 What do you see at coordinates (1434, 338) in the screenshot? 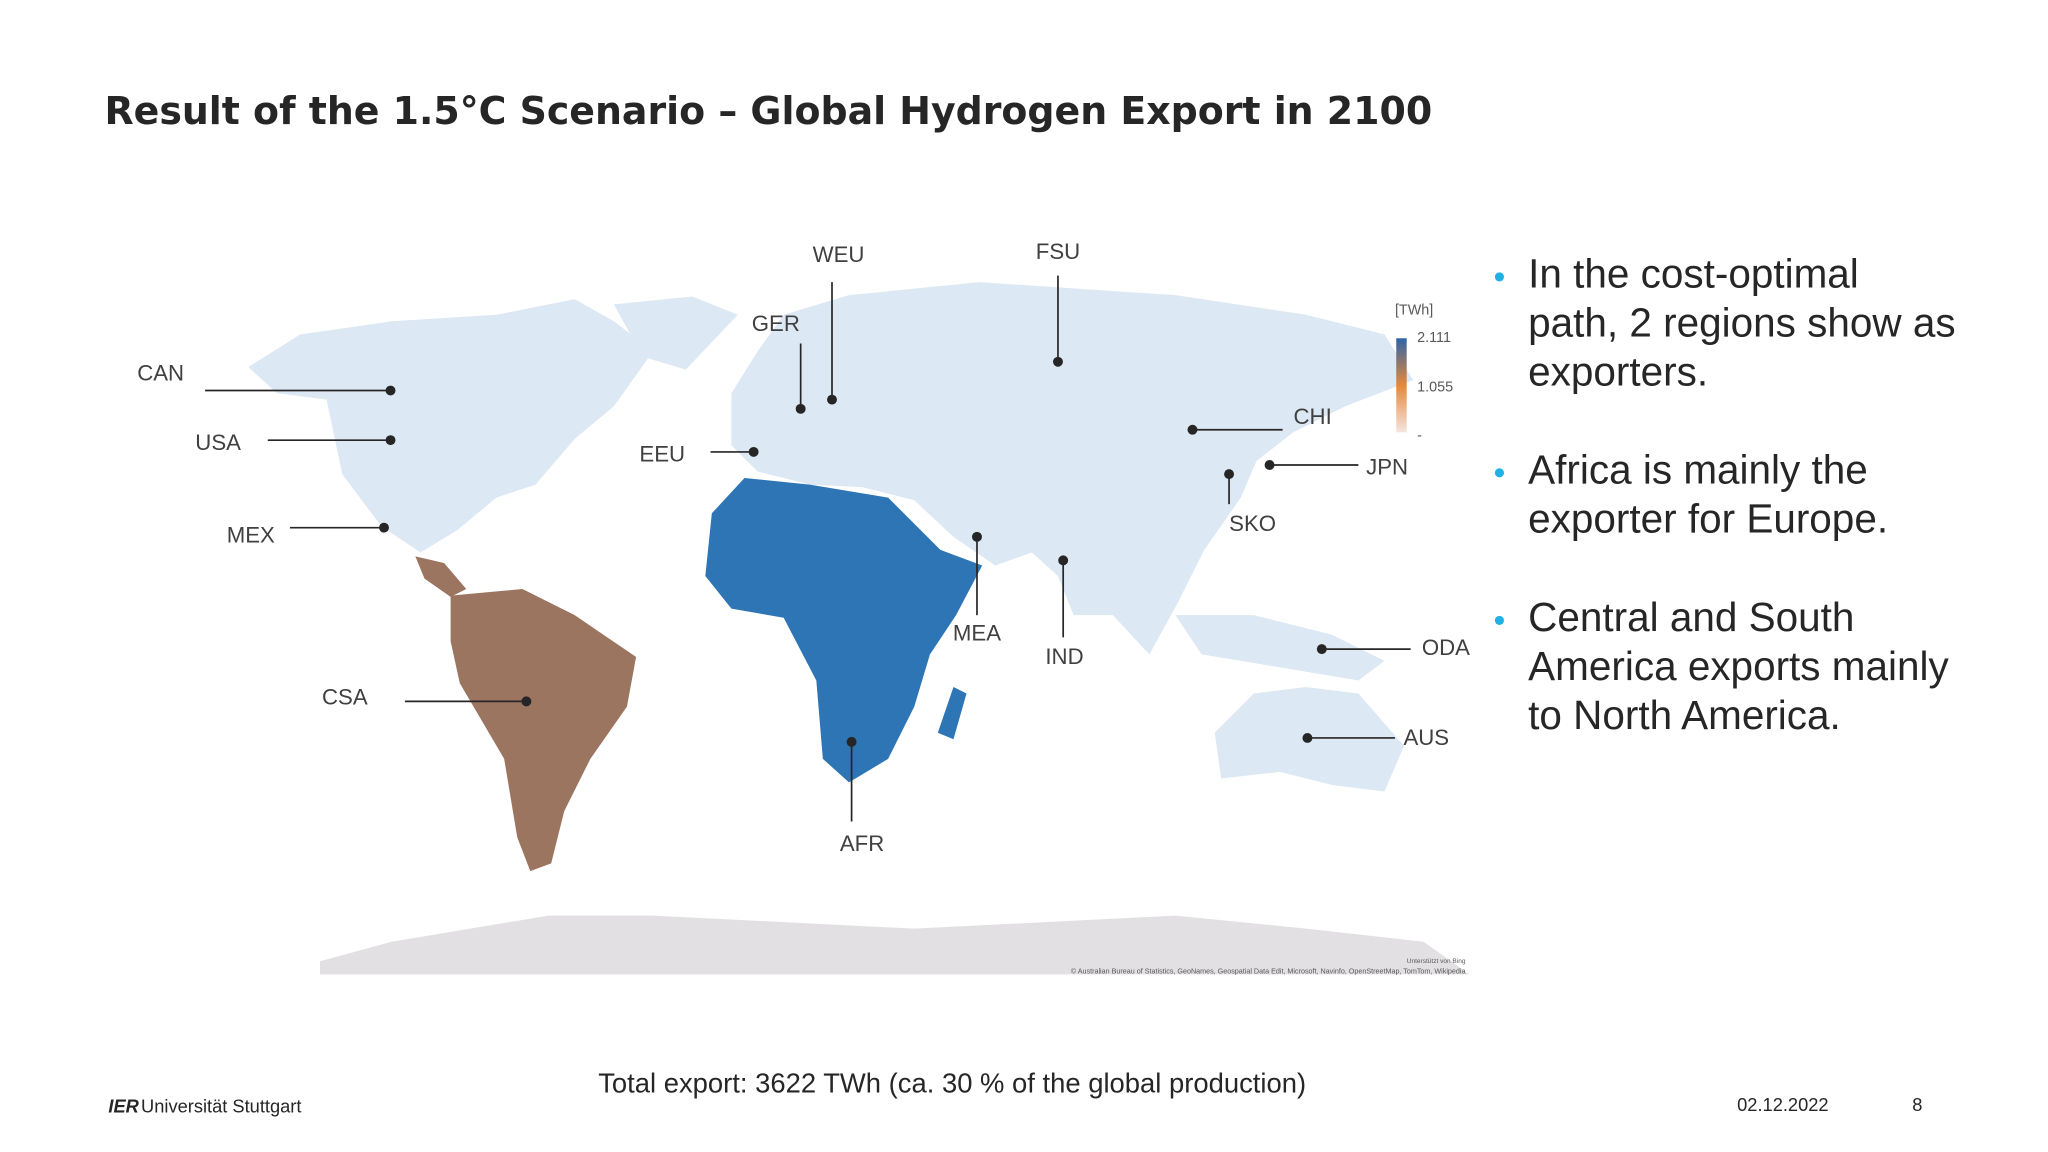
I see `legend-label: 2.111` at bounding box center [1434, 338].